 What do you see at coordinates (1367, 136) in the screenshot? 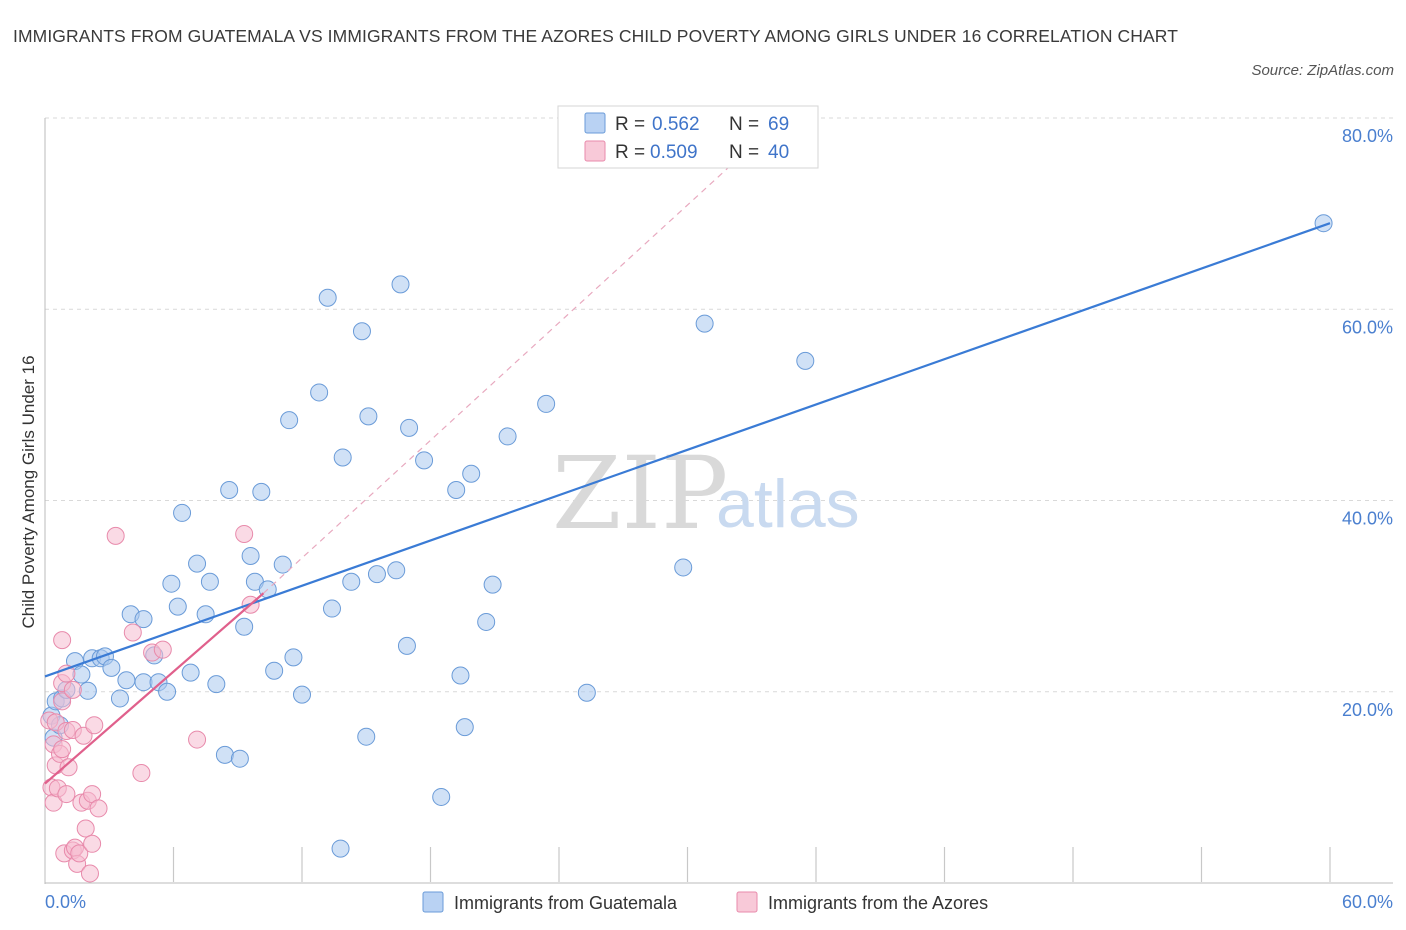
I see `y-tick-label: 80.0%` at bounding box center [1367, 136].